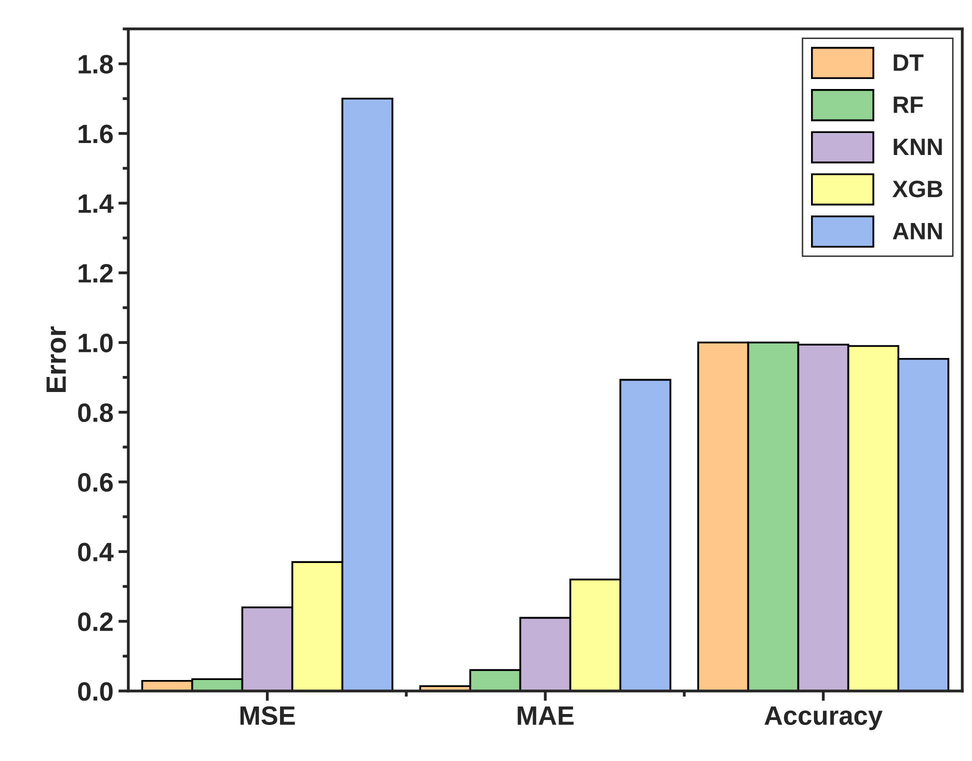 The height and width of the screenshot is (761, 972). I want to click on y-tick-label: 0.6, so click(95, 482).